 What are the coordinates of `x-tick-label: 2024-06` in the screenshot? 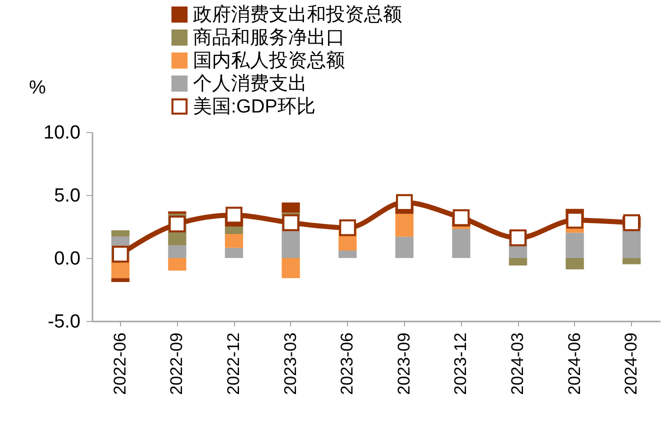 It's located at (574, 363).